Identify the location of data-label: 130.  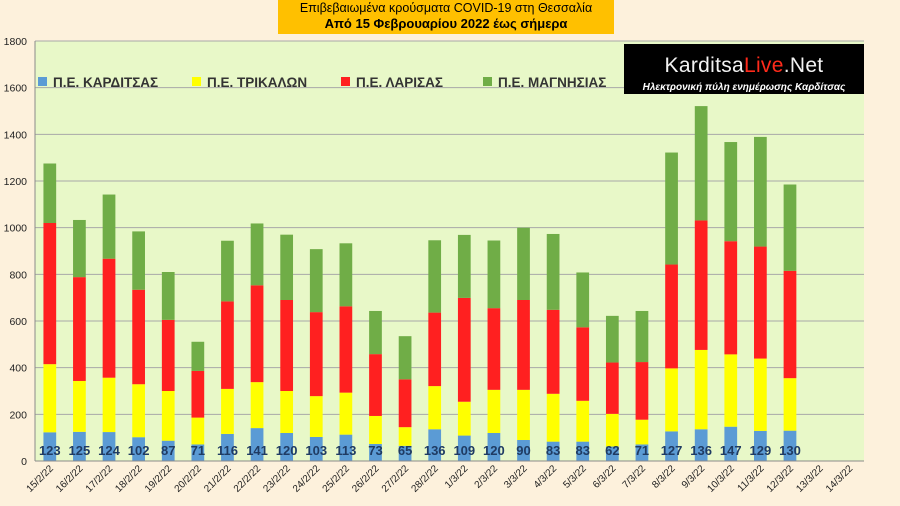
(790, 450).